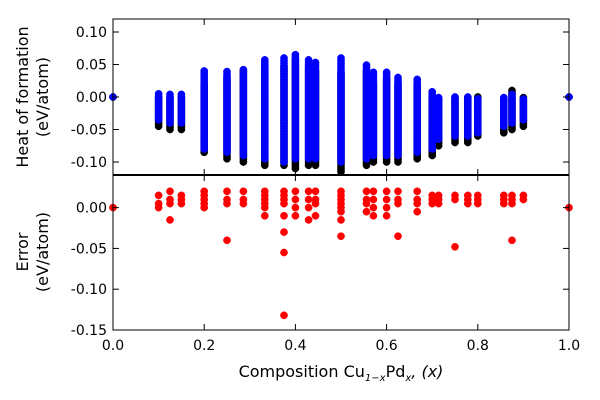 The image size is (600, 400). I want to click on x-axis-label-mid: Pd, so click(396, 371).